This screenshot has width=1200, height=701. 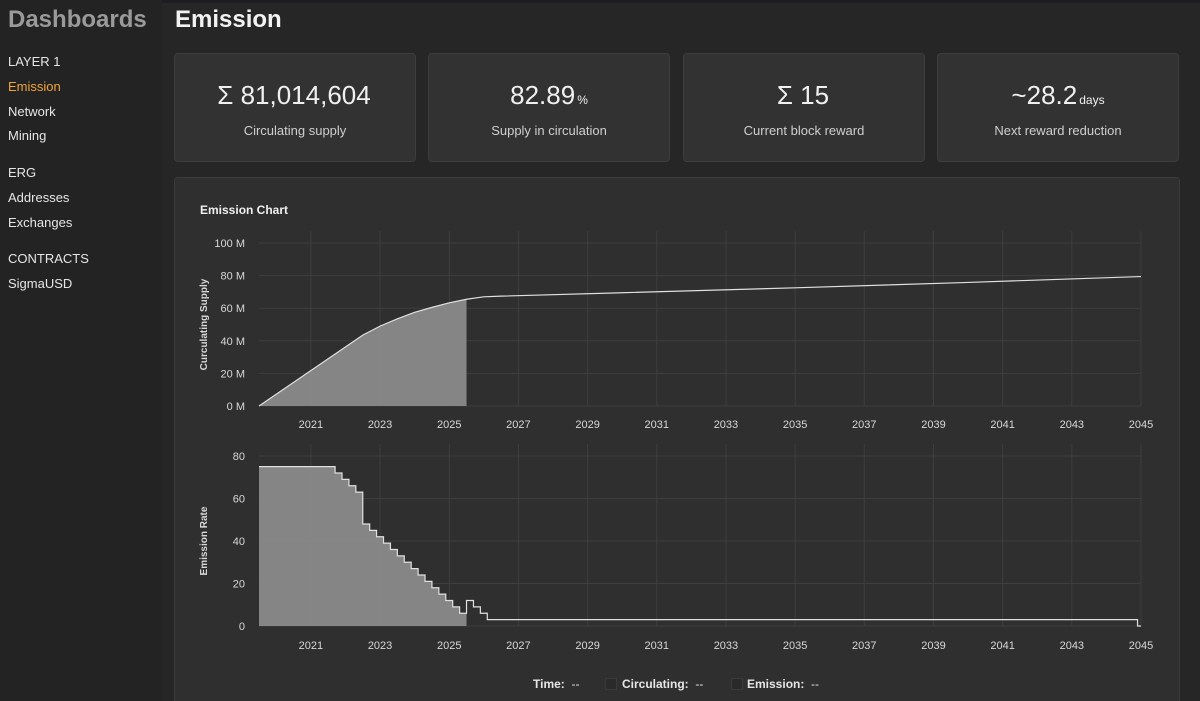 I want to click on sidebar-section-contracts: CONTRACTS, so click(x=48, y=258).